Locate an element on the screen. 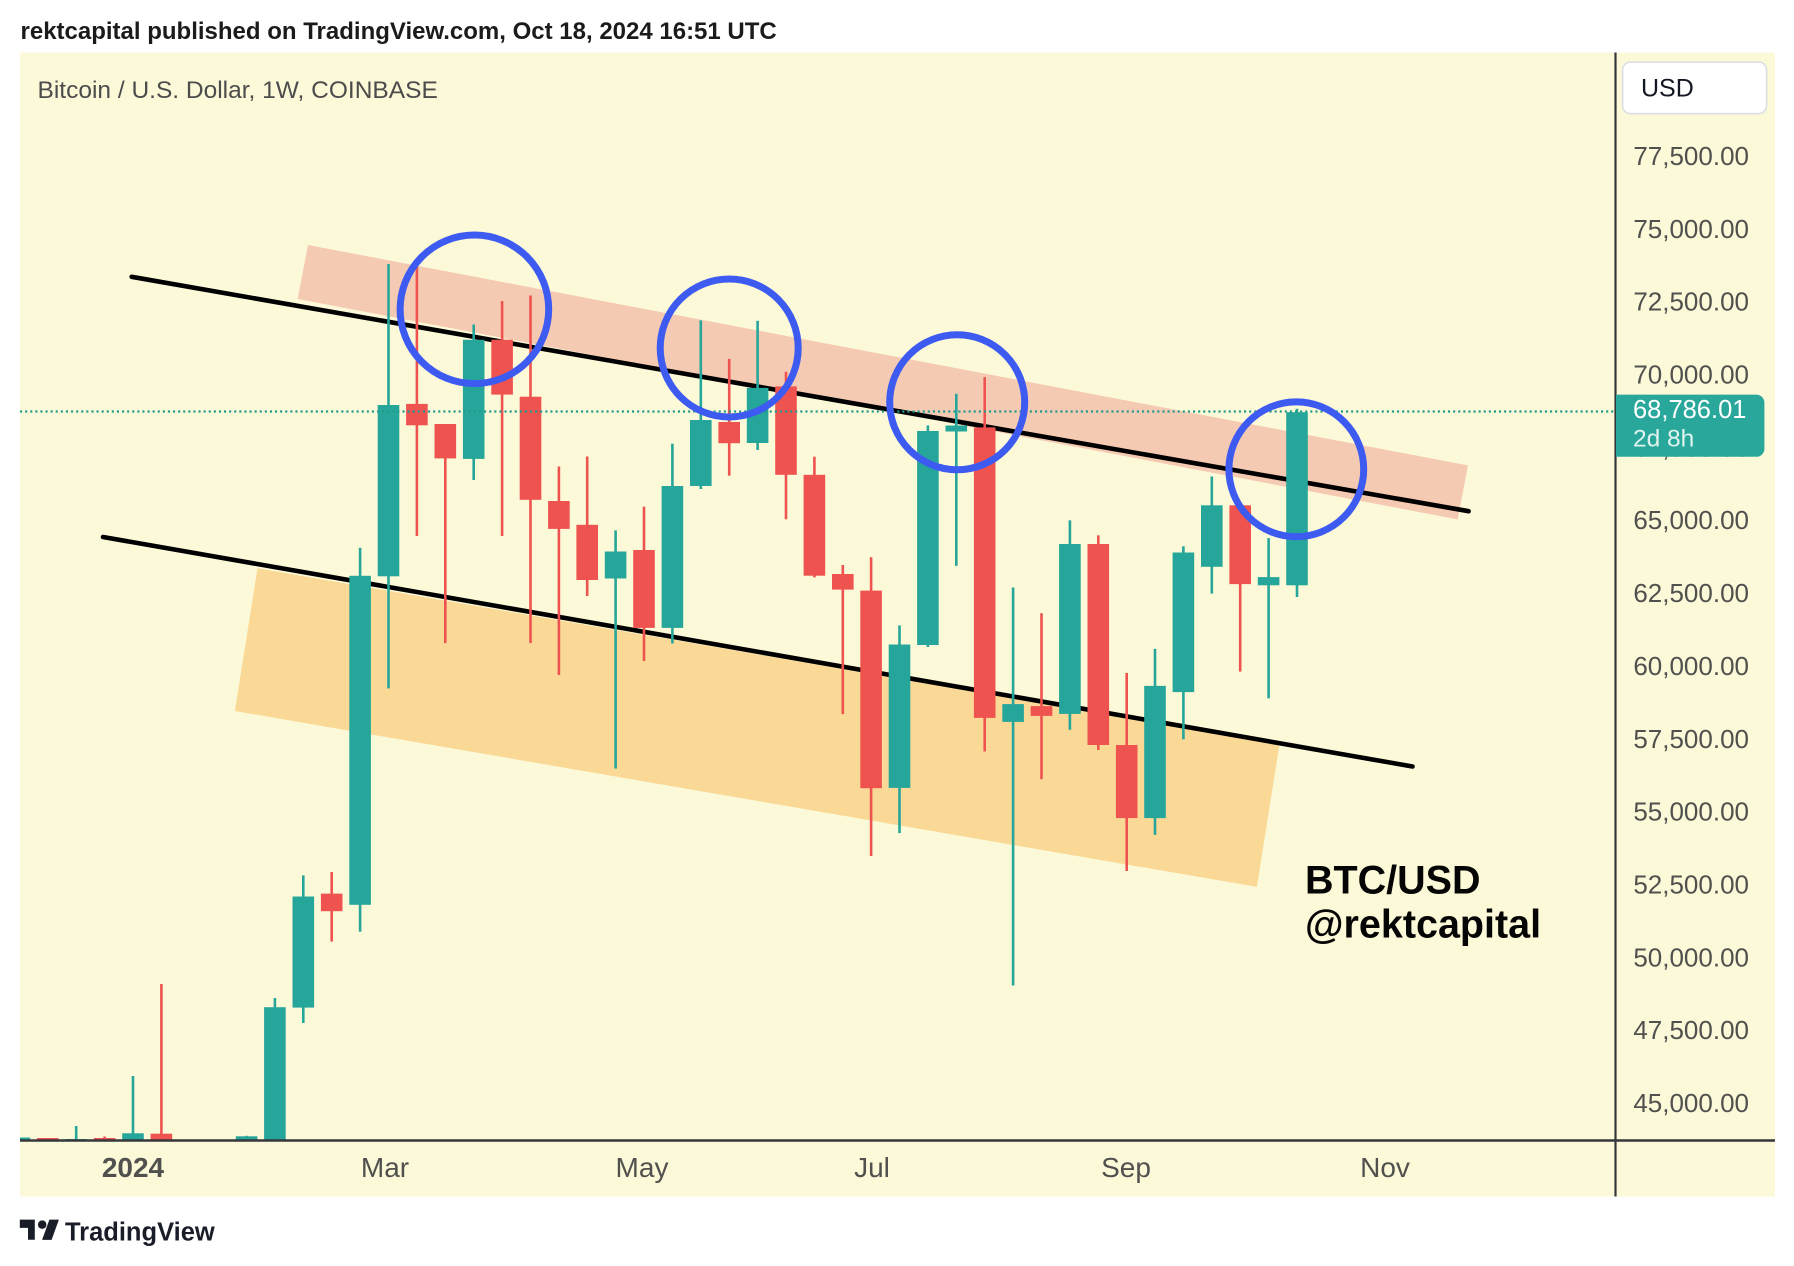 The width and height of the screenshot is (1794, 1266). svg-text: Jul is located at coordinates (872, 1167).